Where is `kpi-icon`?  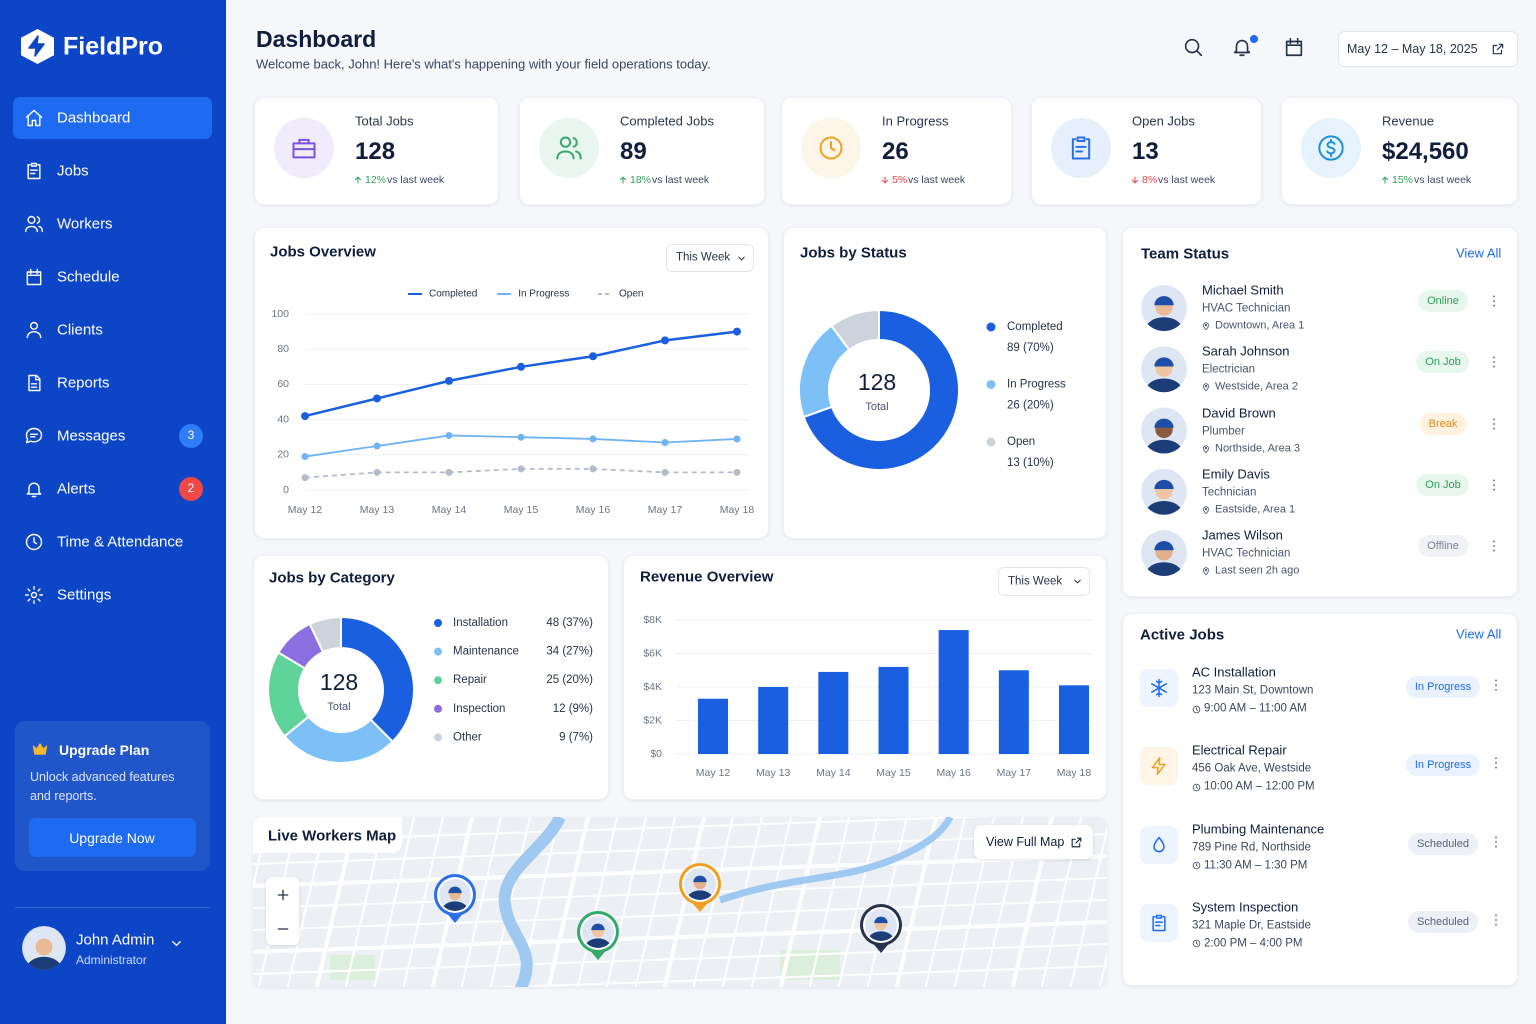 kpi-icon is located at coordinates (569, 148).